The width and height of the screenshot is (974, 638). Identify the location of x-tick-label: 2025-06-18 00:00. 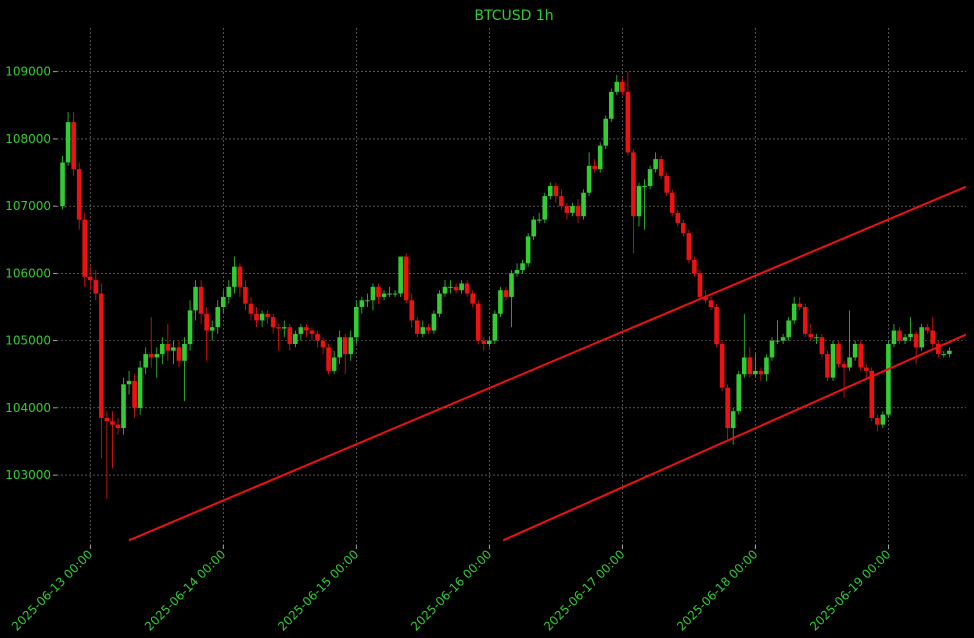
(717, 590).